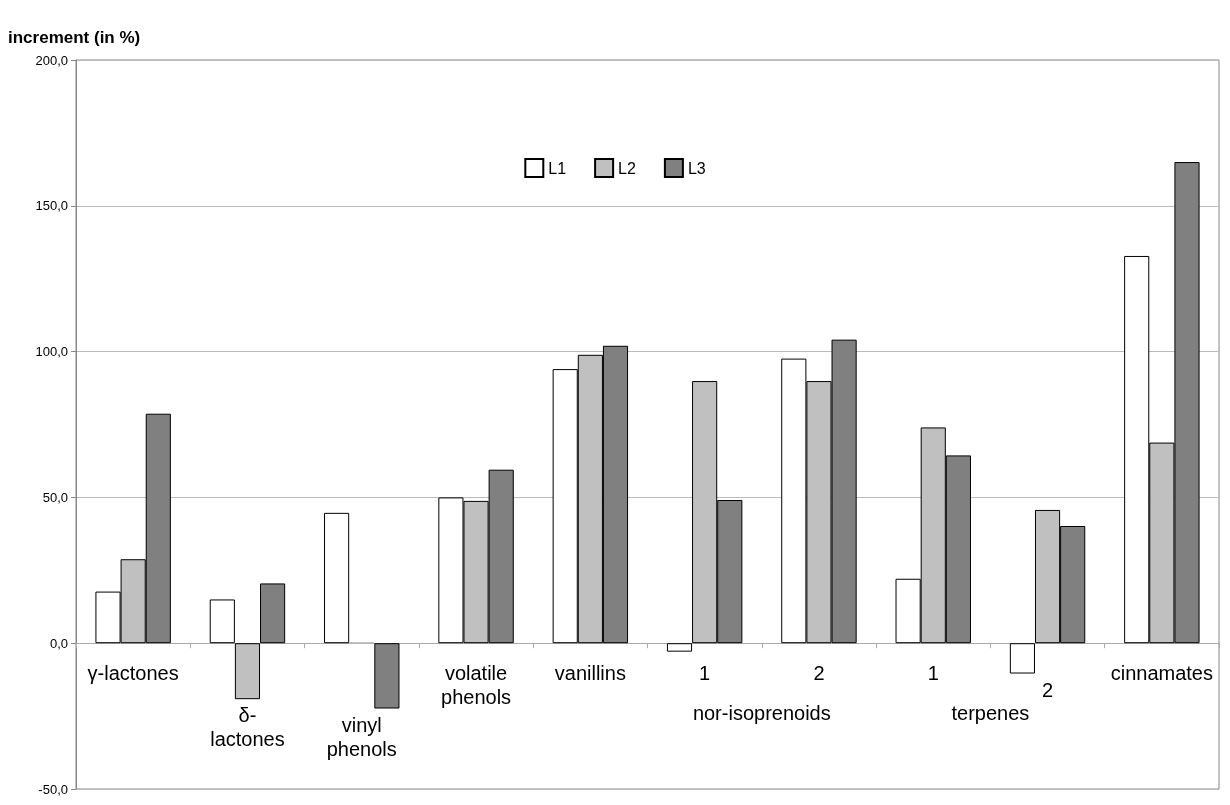  Describe the element at coordinates (51, 352) in the screenshot. I see `y-tick-label: 100,0` at that location.